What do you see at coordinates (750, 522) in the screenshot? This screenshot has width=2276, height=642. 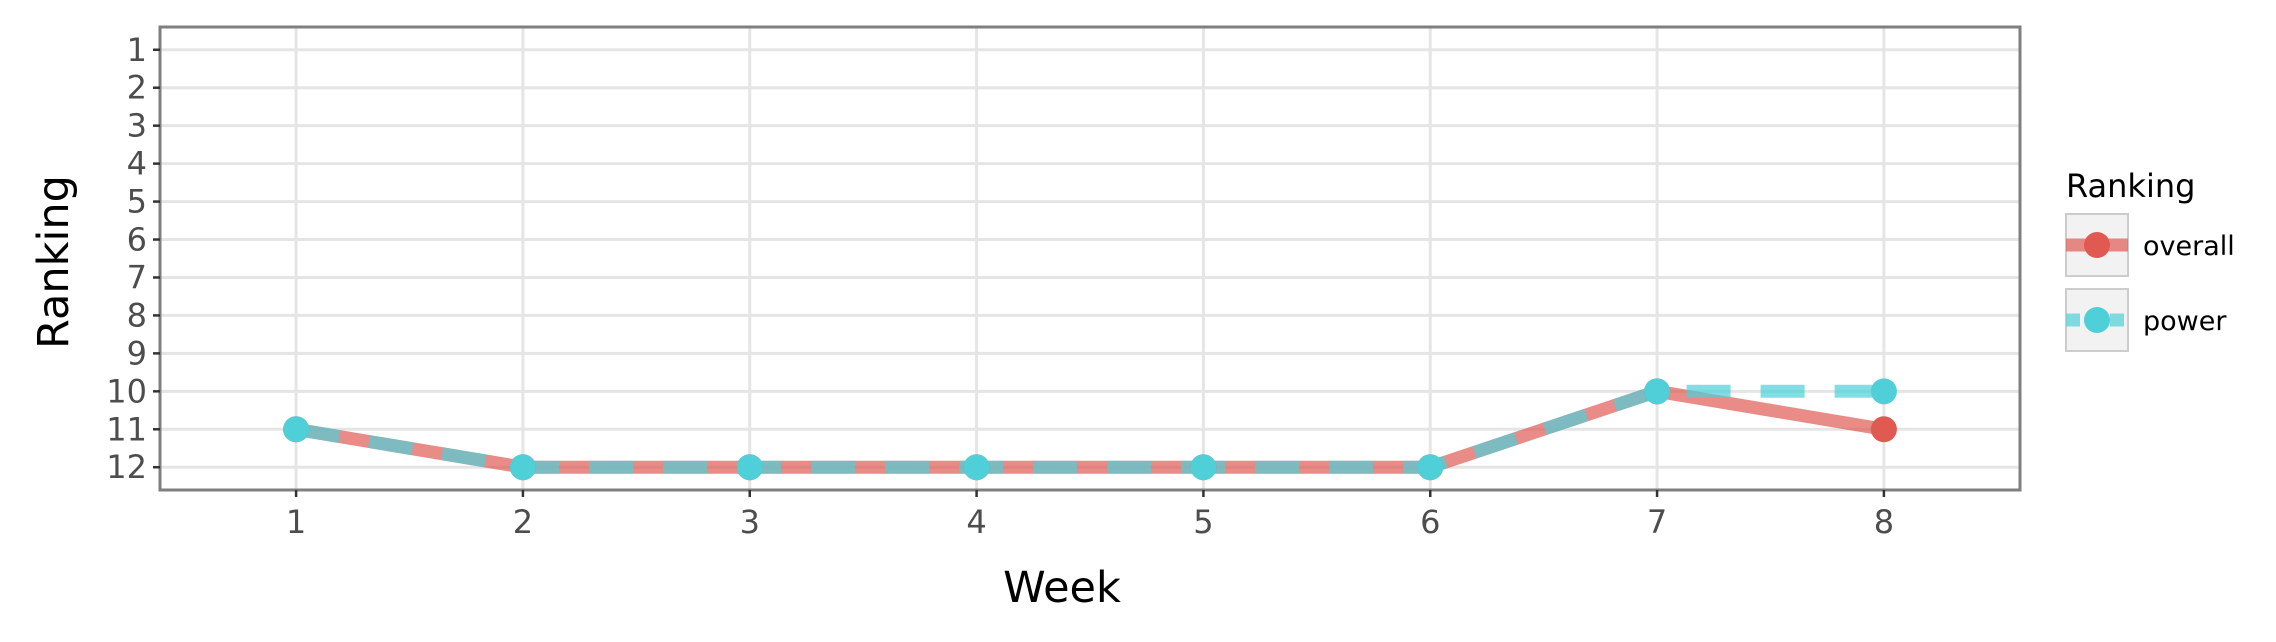 I see `x-tick-label: 3` at bounding box center [750, 522].